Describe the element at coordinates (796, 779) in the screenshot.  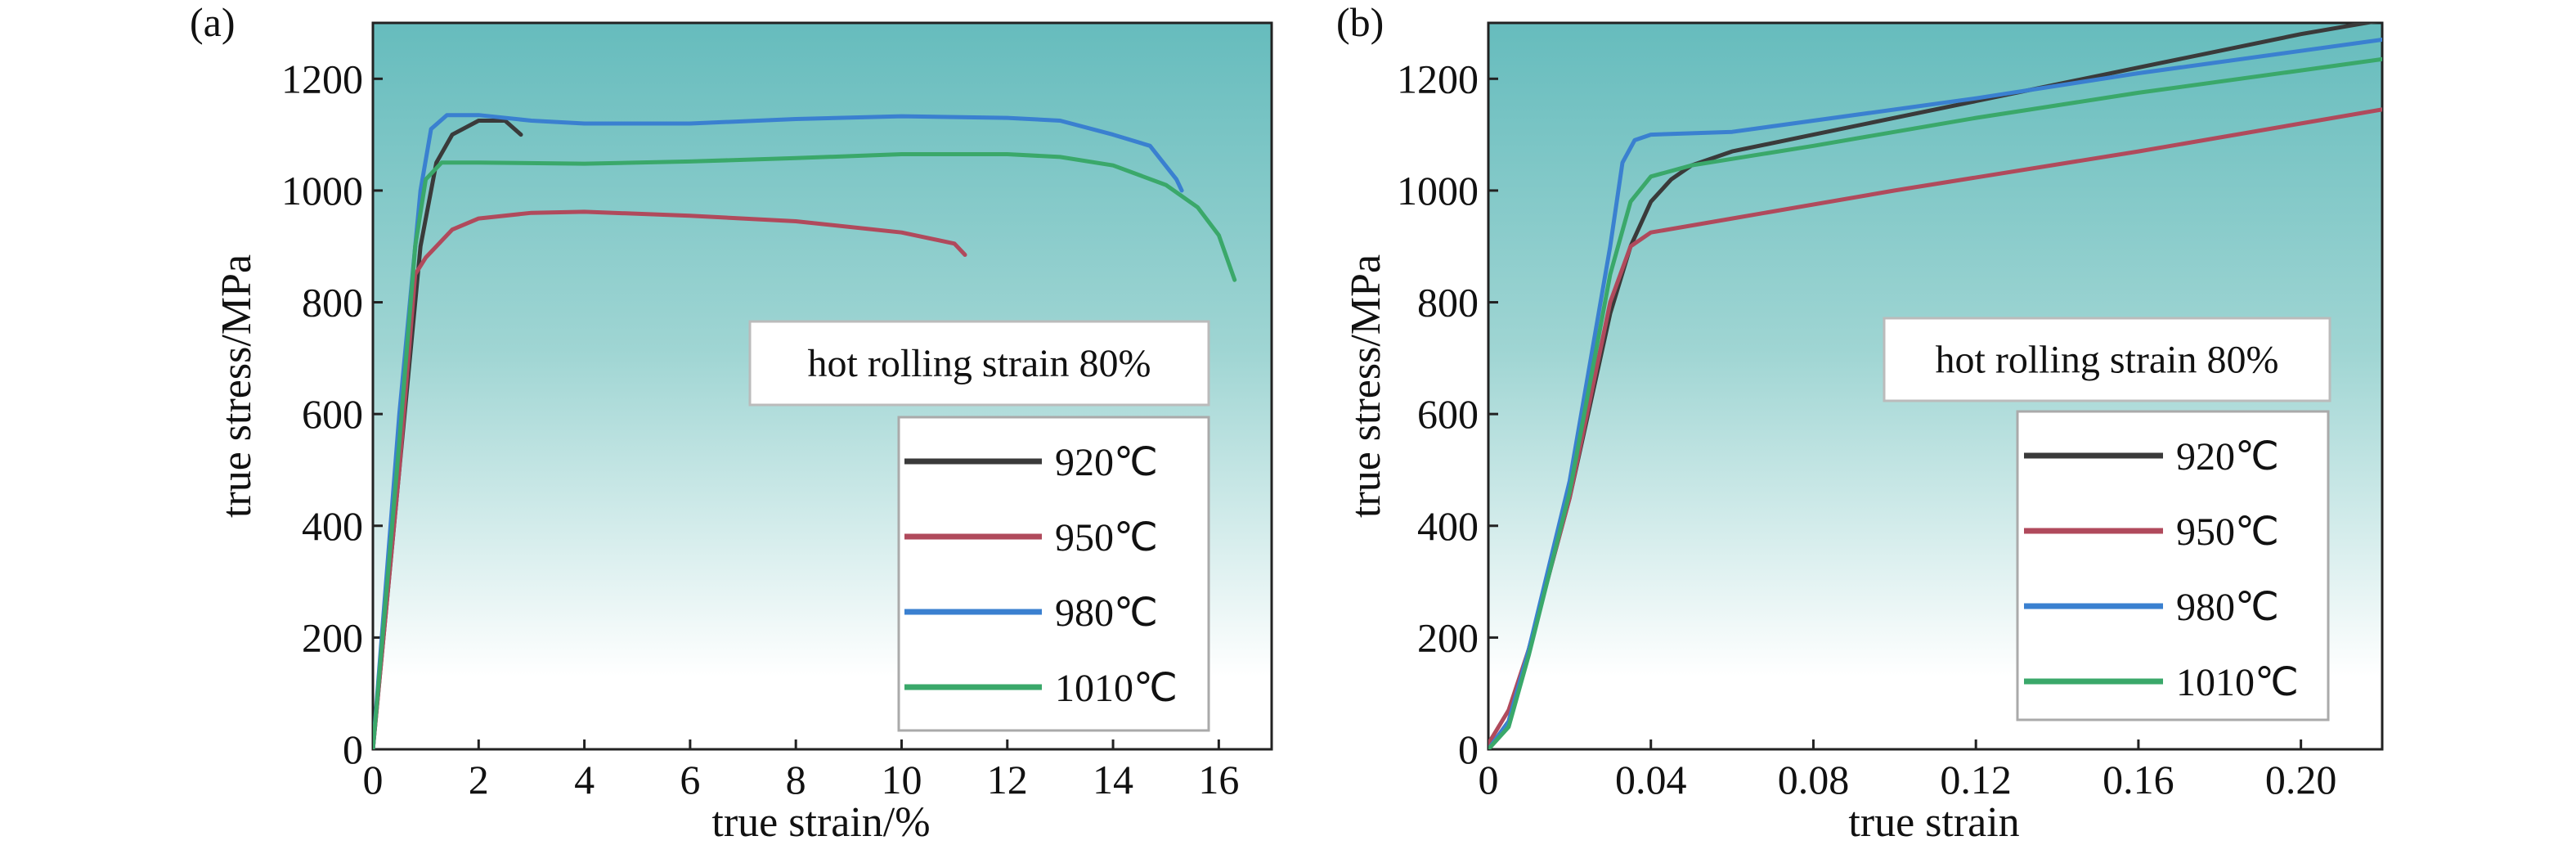
I see `x-tick-label: 8` at that location.